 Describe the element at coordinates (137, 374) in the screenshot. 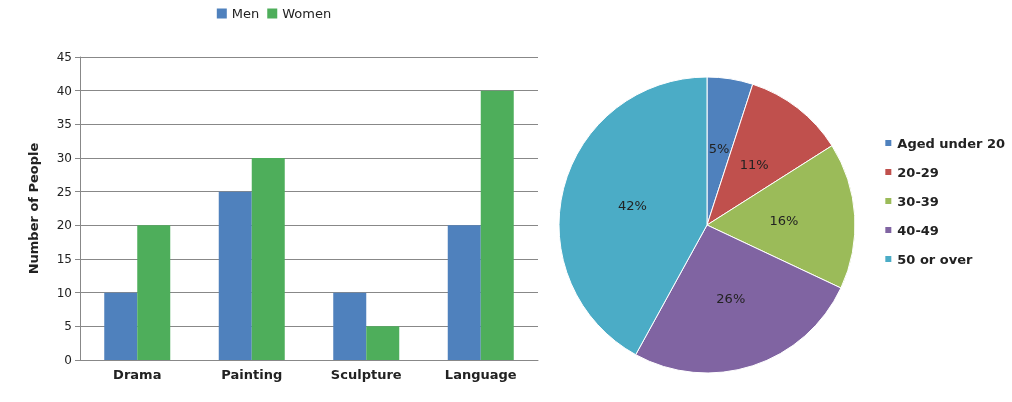

I see `x-tick-label: Drama` at that location.